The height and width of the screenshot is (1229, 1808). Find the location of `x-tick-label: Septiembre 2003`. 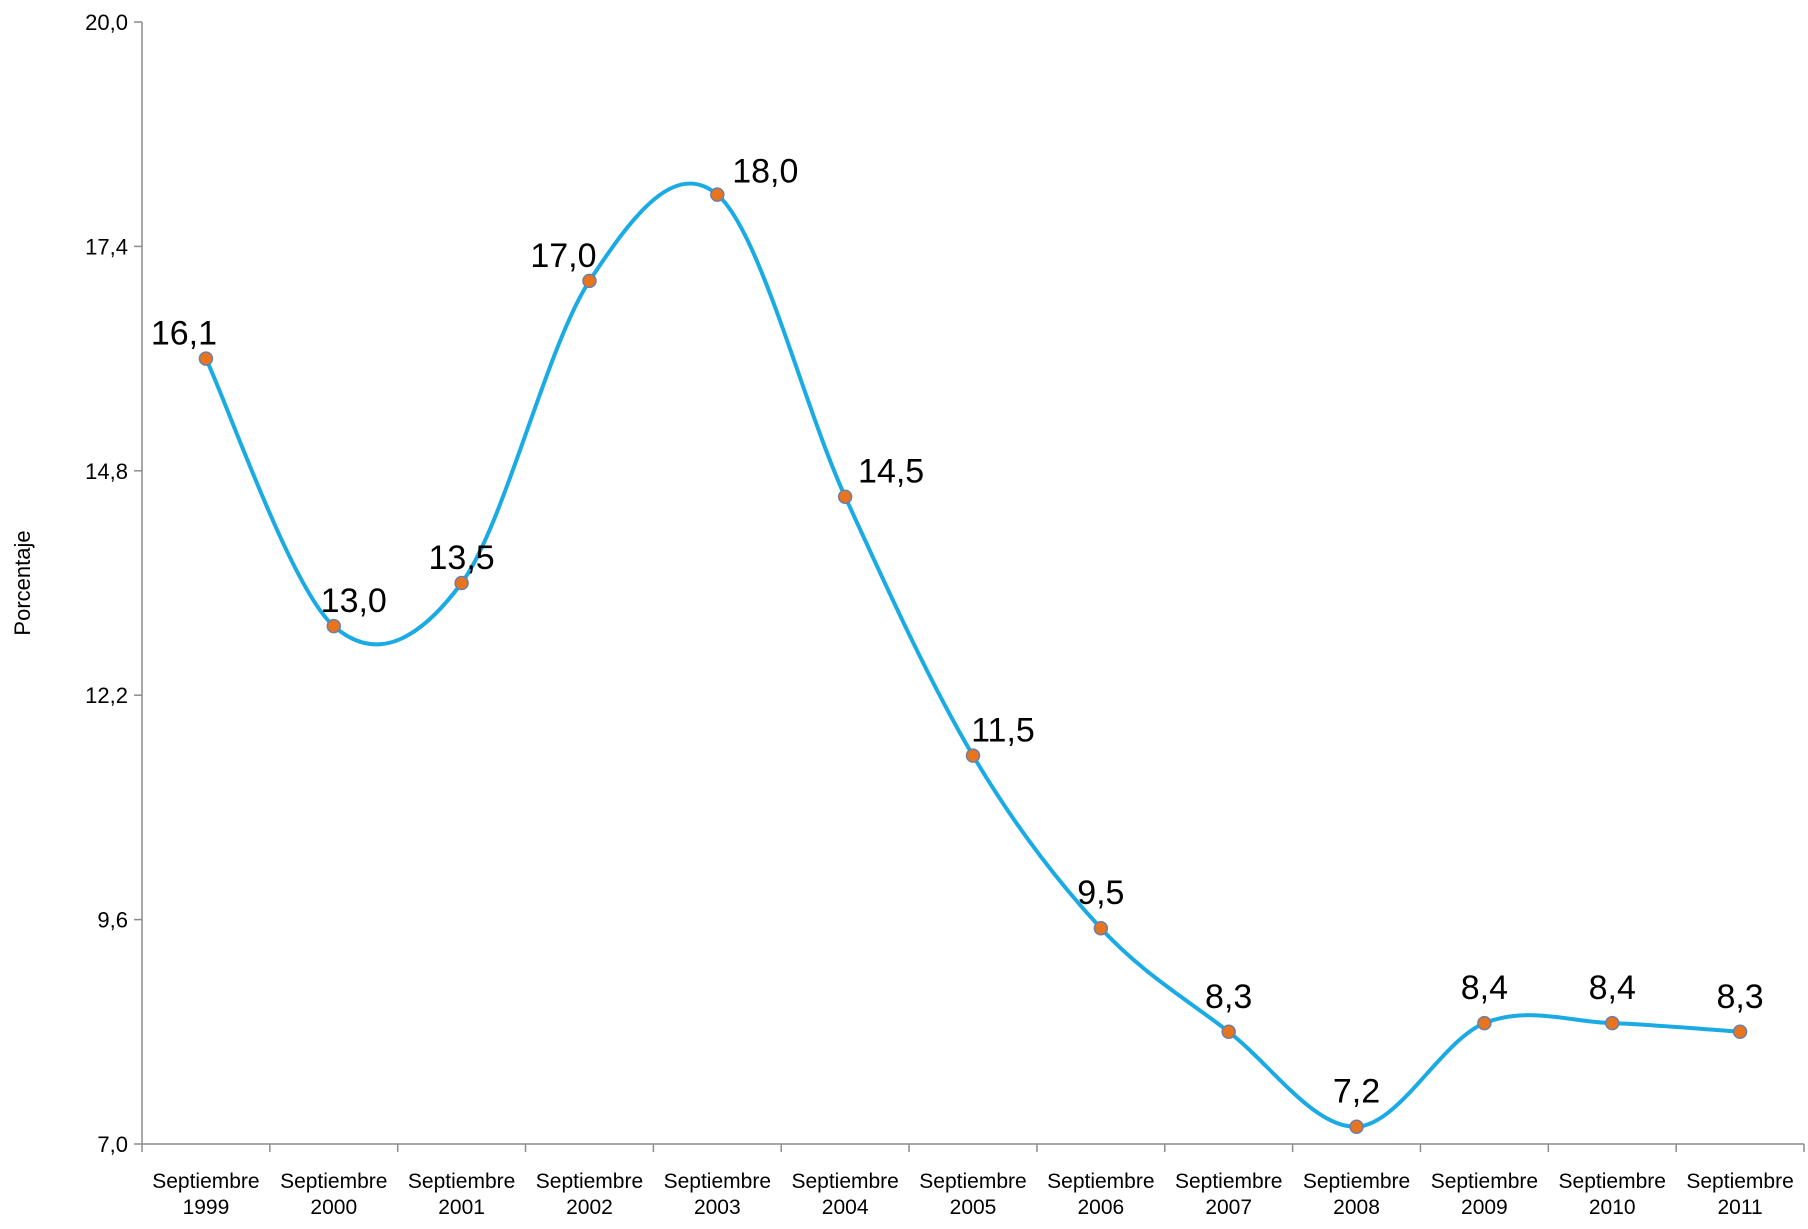

x-tick-label: Septiembre 2003 is located at coordinates (717, 1194).